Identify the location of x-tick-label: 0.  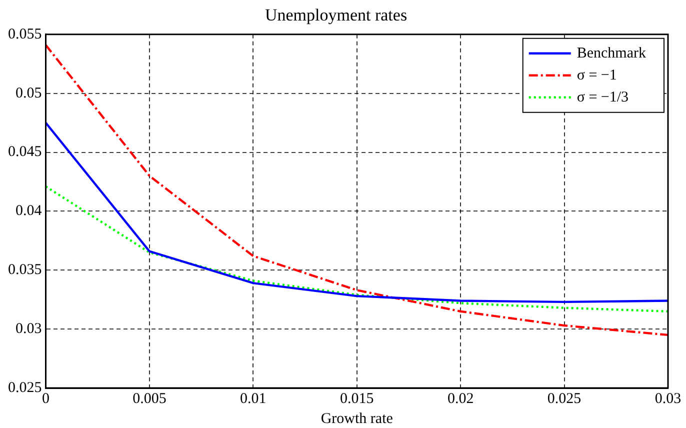
(46, 398).